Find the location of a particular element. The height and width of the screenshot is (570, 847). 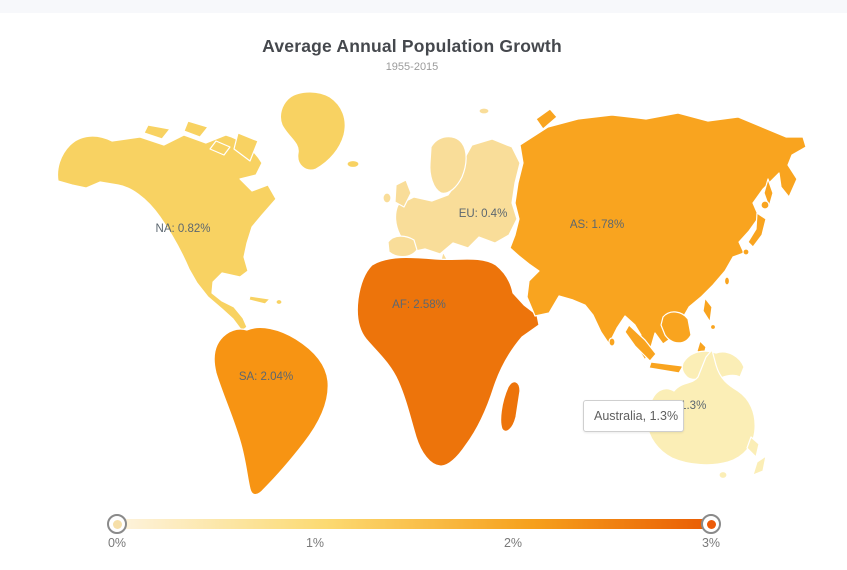

legend-track is located at coordinates (414, 524).